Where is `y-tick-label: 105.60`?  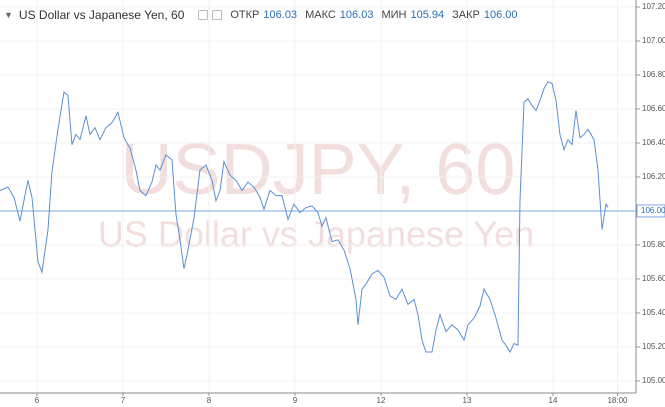
y-tick-label: 105.60 is located at coordinates (653, 278).